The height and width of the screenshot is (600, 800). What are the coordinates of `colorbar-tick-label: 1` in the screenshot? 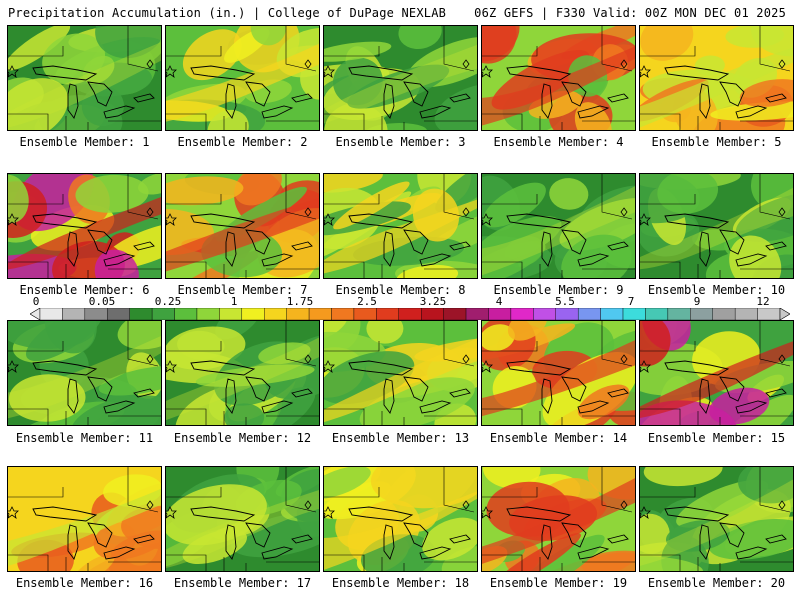 It's located at (234, 301).